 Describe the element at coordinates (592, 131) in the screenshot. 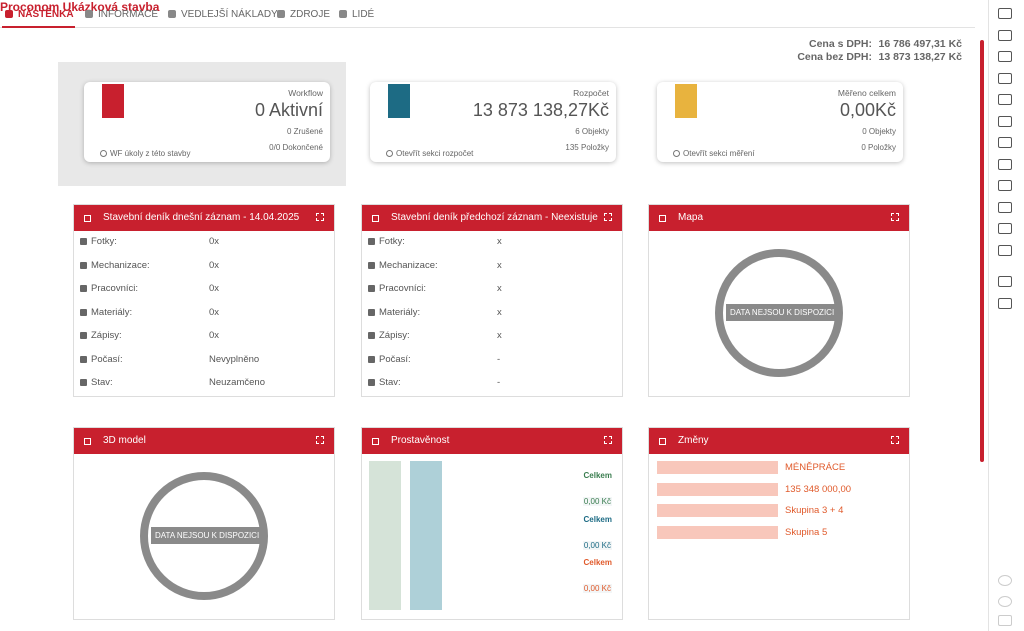

I see `card-line: 6 Objekty` at that location.